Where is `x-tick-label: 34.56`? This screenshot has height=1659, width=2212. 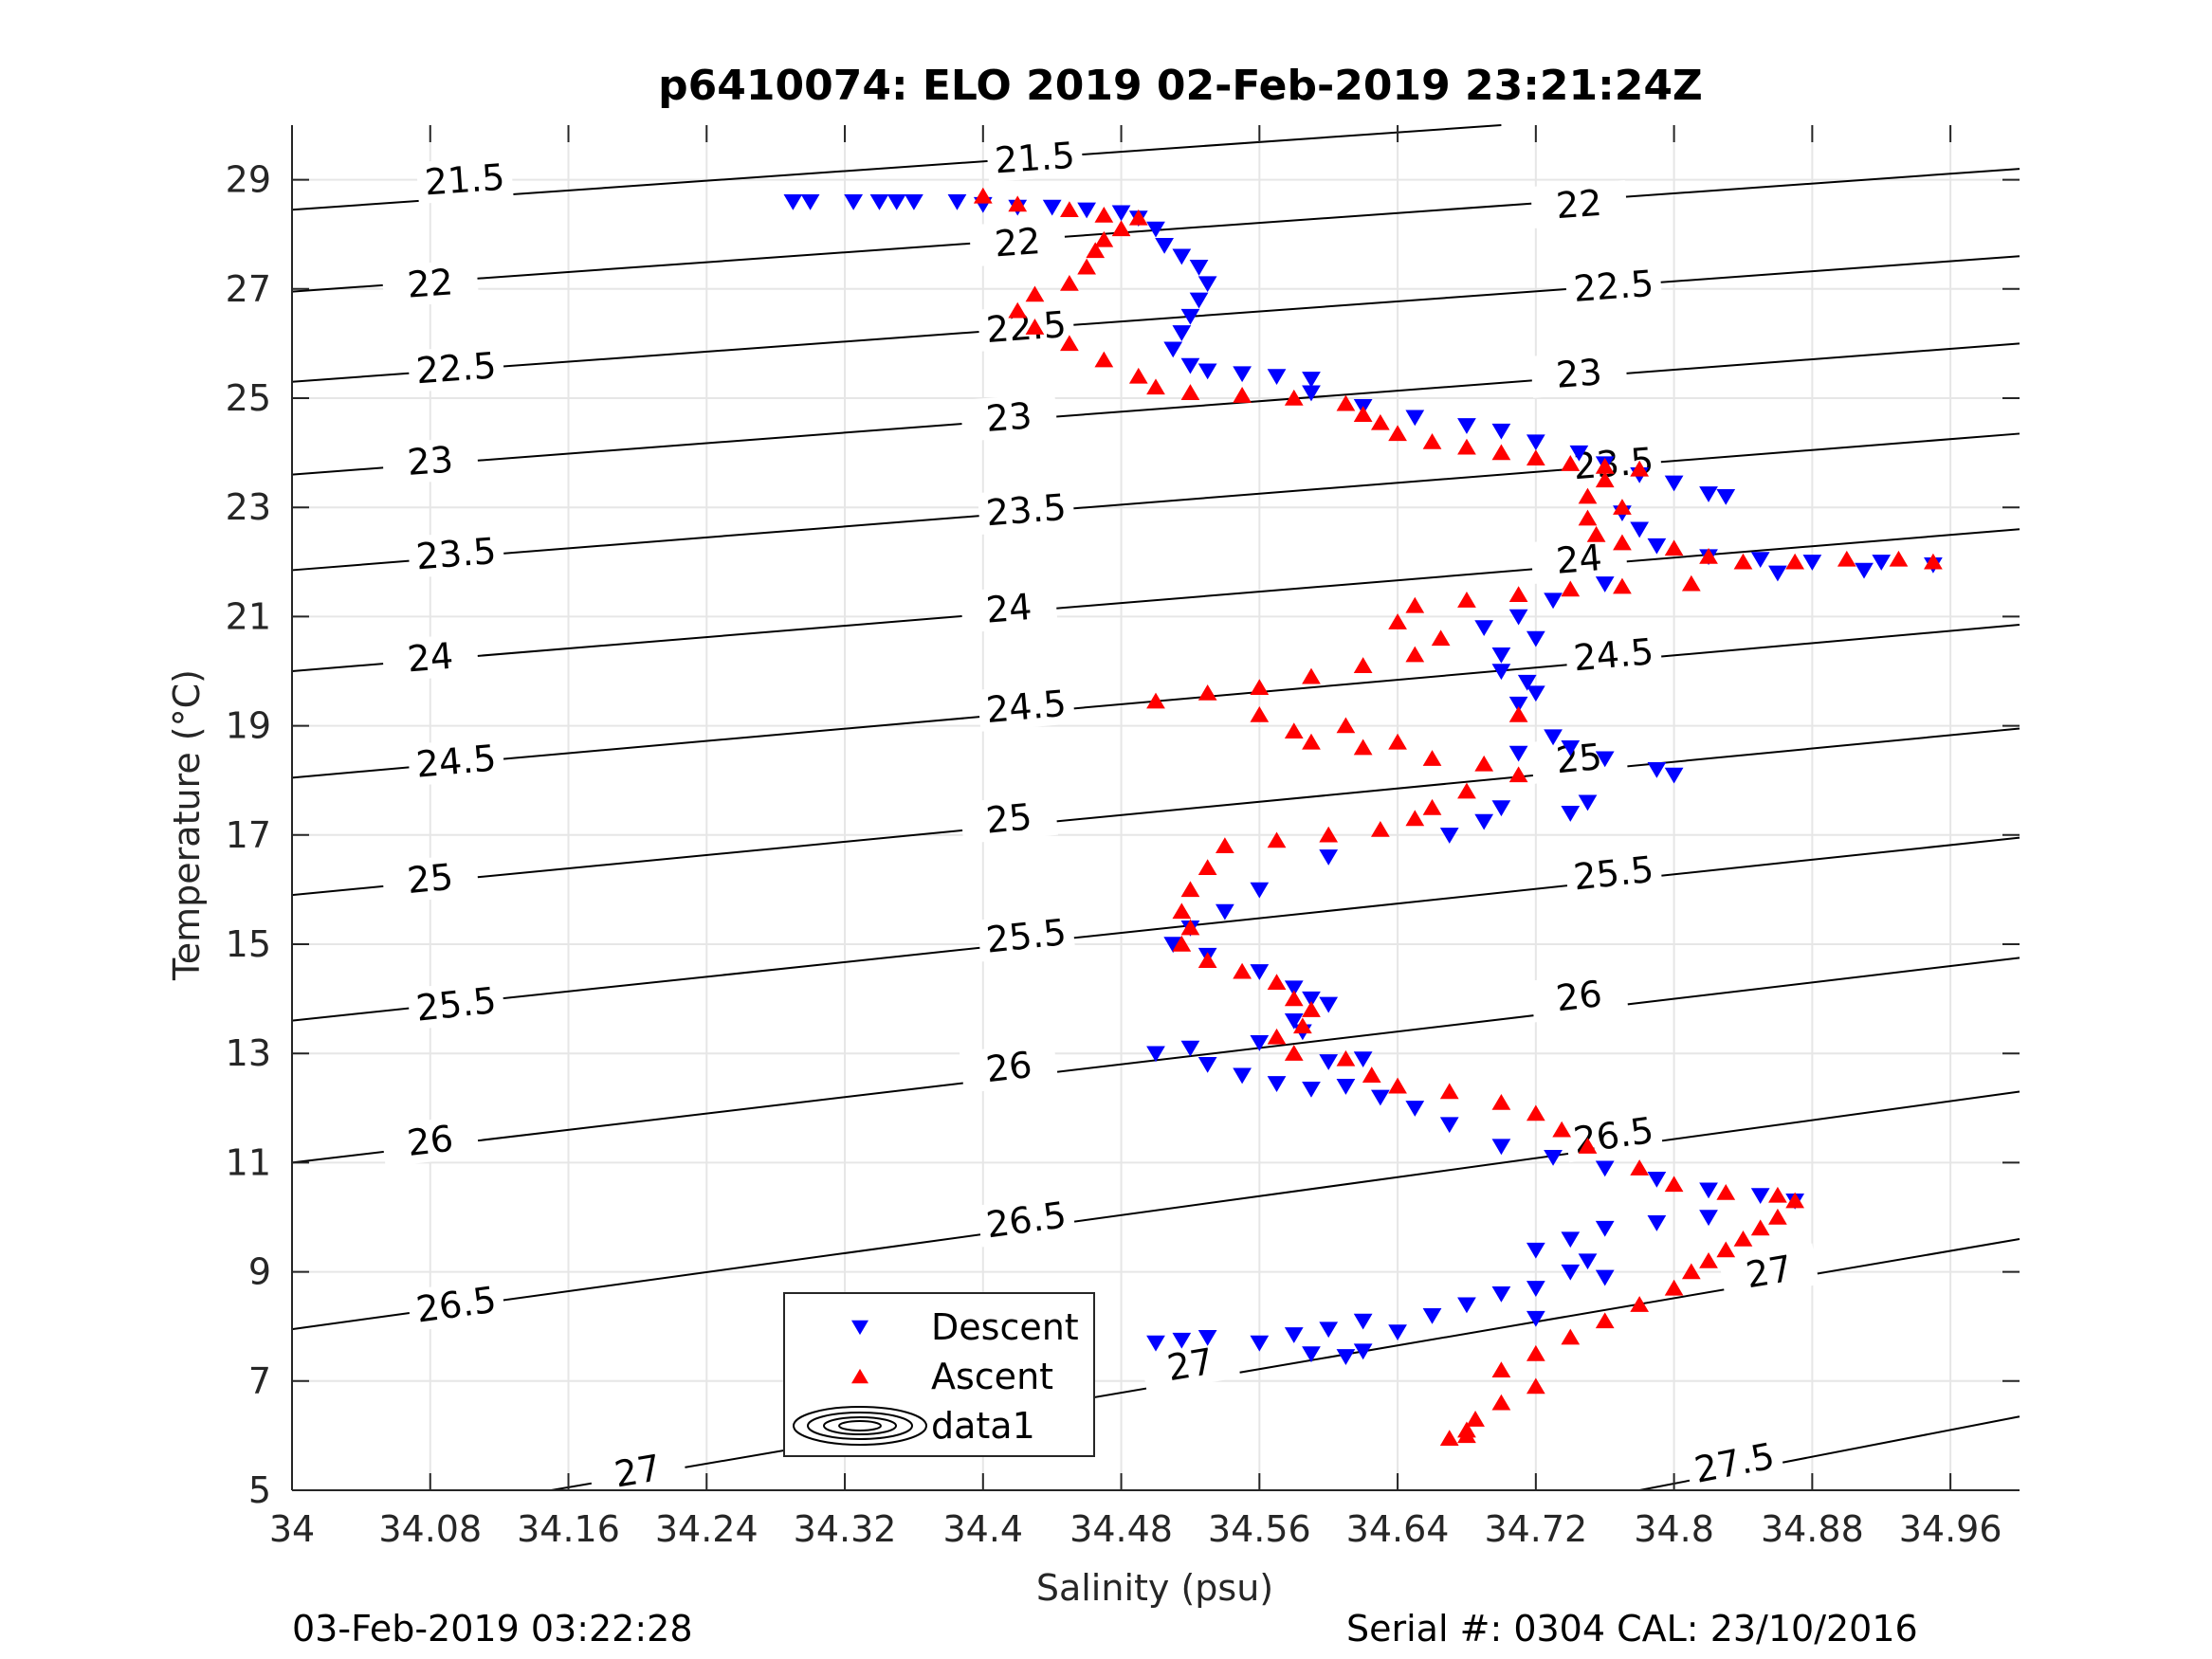 x-tick-label: 34.56 is located at coordinates (1259, 1529).